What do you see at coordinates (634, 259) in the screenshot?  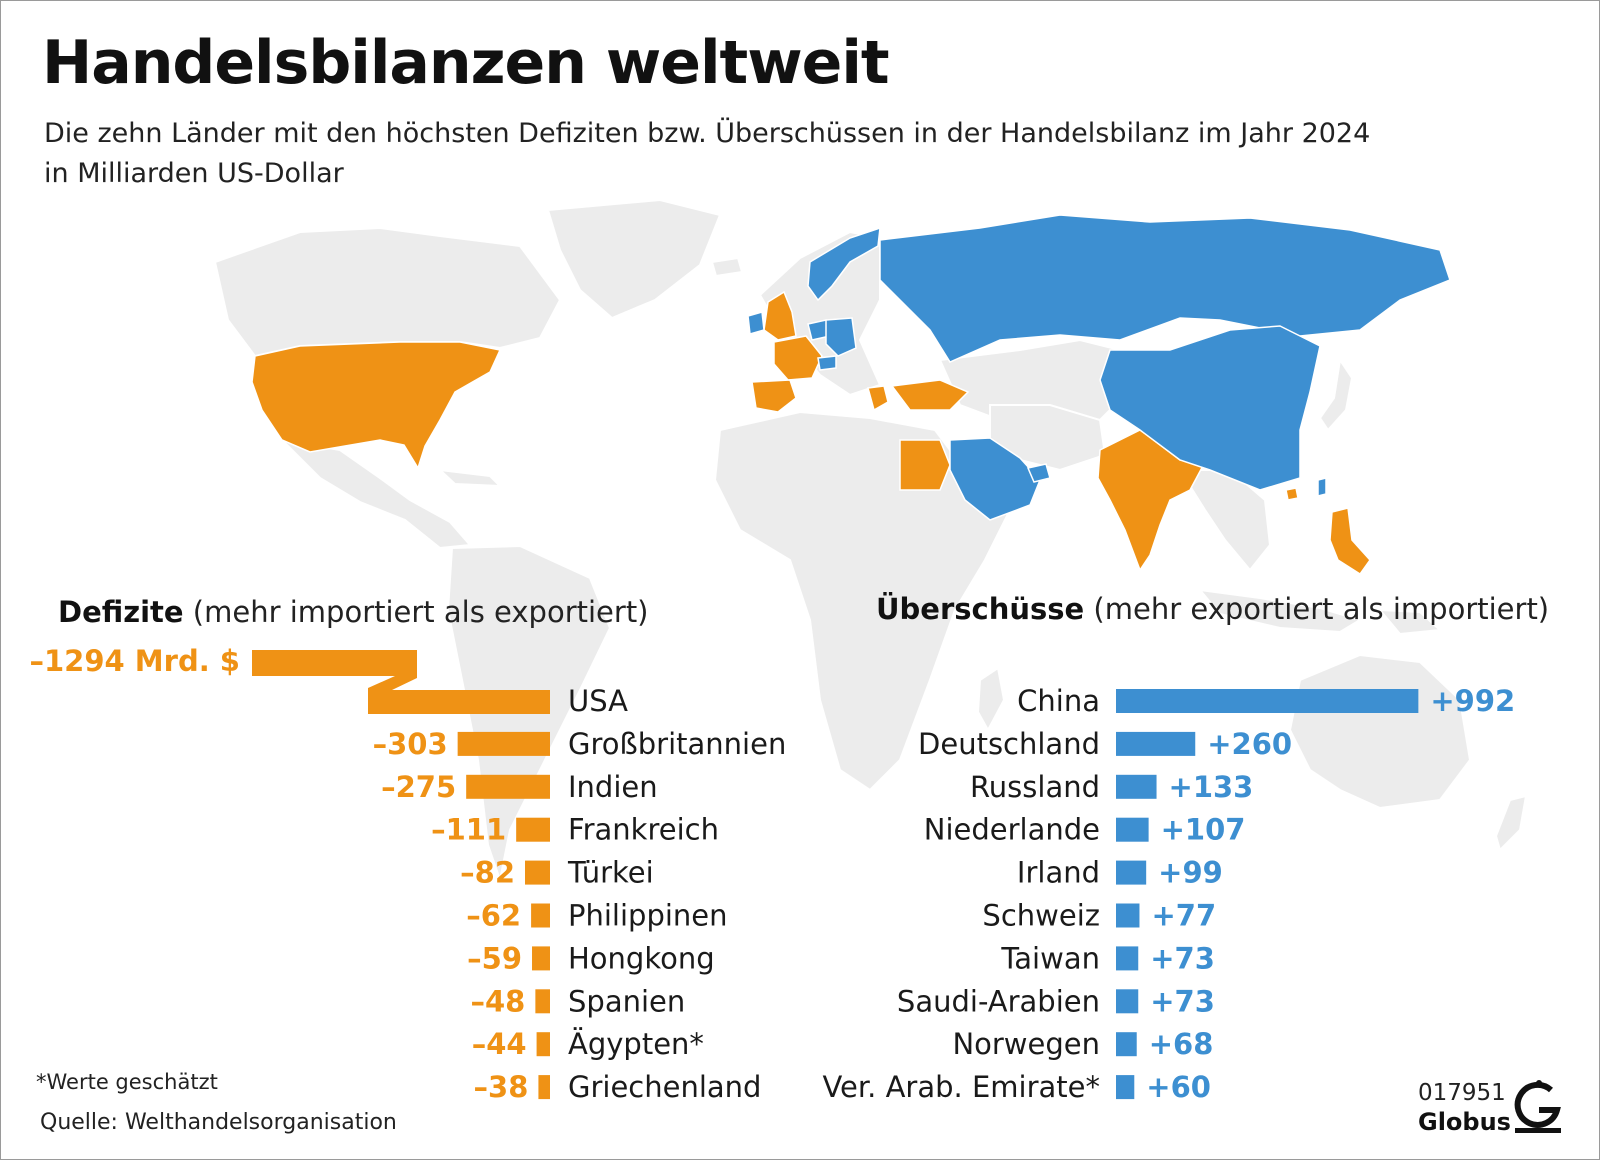 I see `map-greenland` at bounding box center [634, 259].